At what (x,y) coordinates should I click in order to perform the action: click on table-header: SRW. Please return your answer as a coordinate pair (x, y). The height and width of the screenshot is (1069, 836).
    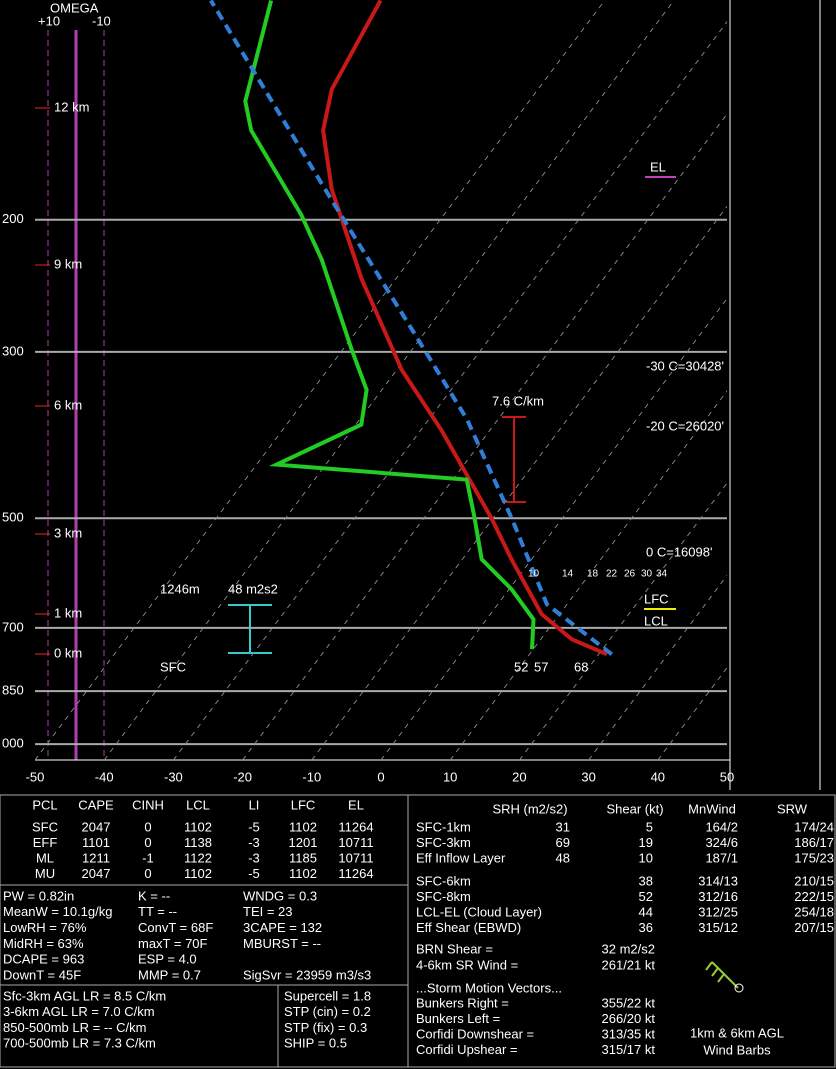
    Looking at the image, I should click on (792, 808).